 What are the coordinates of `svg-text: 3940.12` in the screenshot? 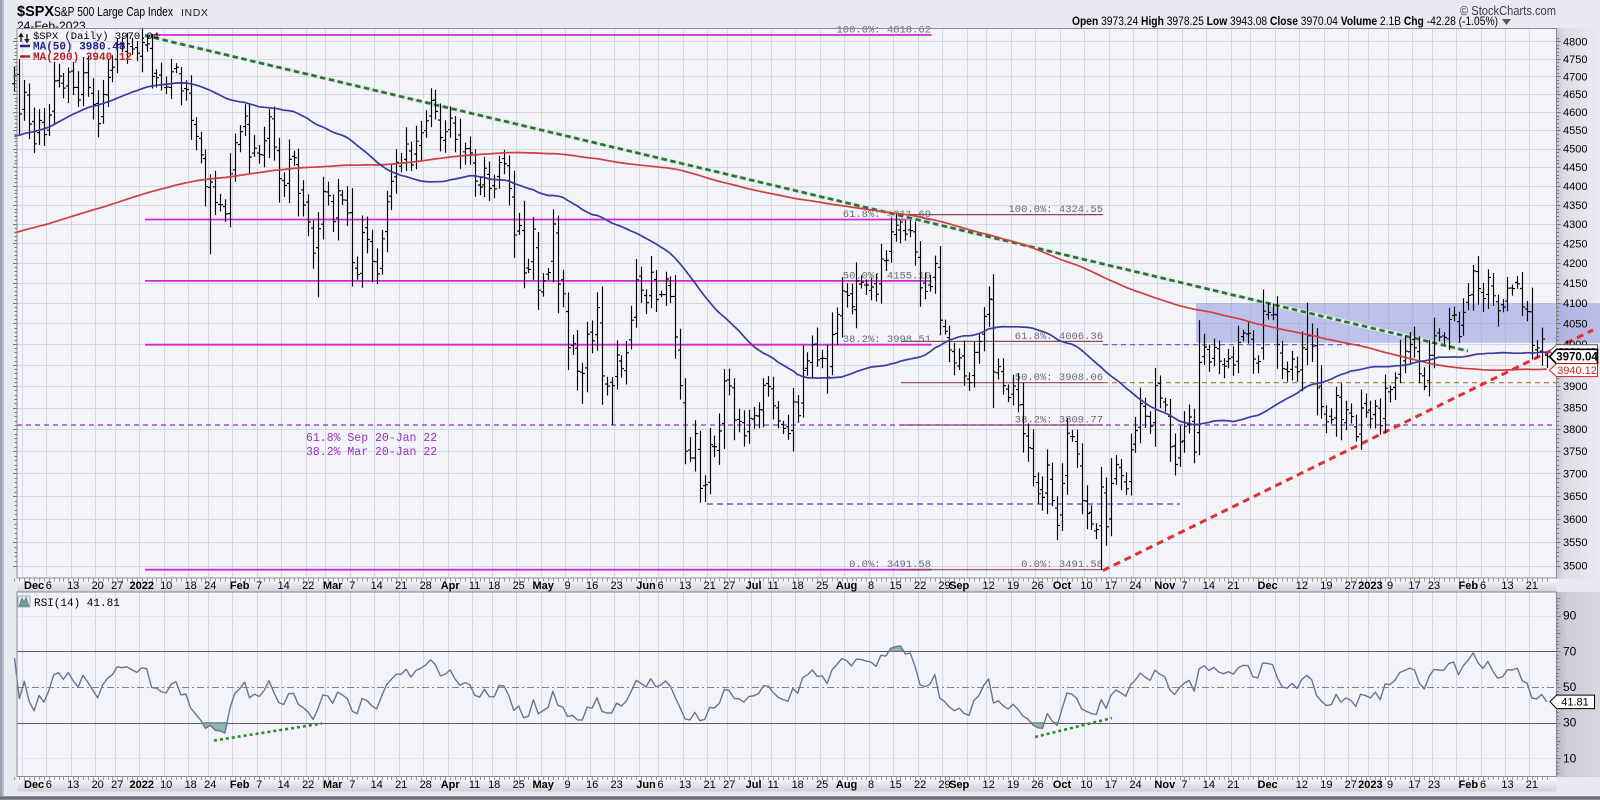 It's located at (1577, 371).